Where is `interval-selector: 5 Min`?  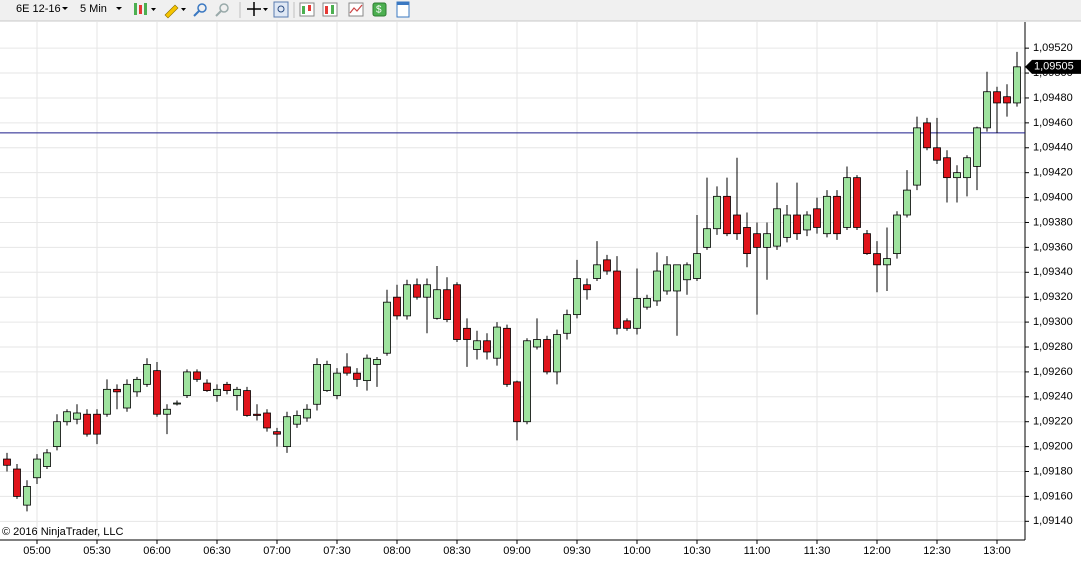
interval-selector: 5 Min is located at coordinates (93, 9).